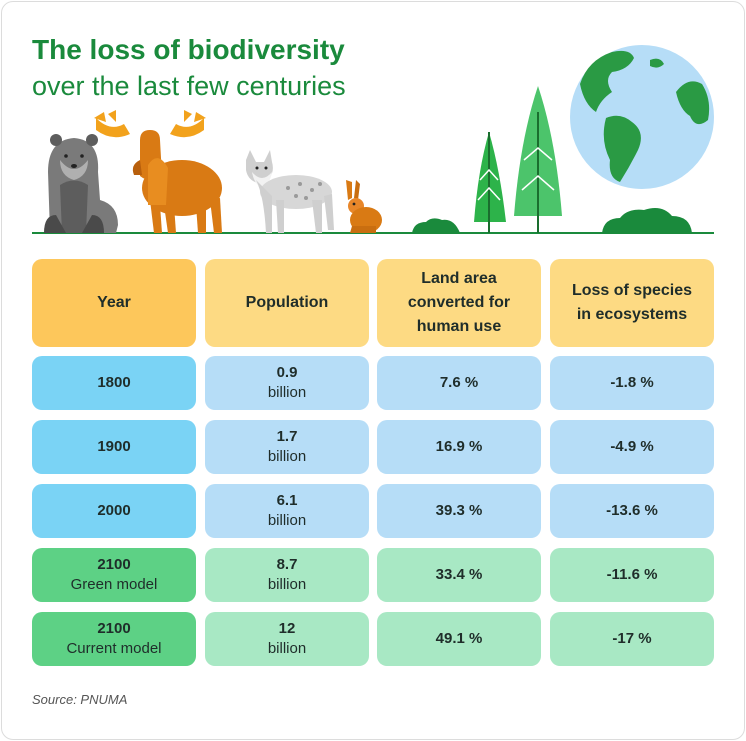 The height and width of the screenshot is (741, 746). I want to click on column-header-text: human use, so click(459, 326).